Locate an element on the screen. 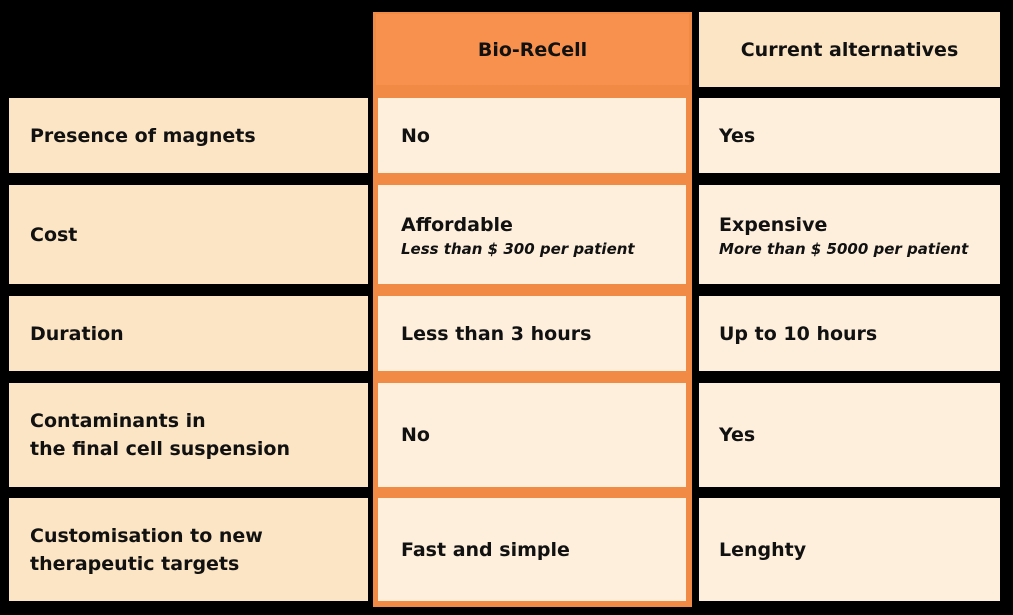 The width and height of the screenshot is (1013, 615). cell-value: Affordable is located at coordinates (457, 224).